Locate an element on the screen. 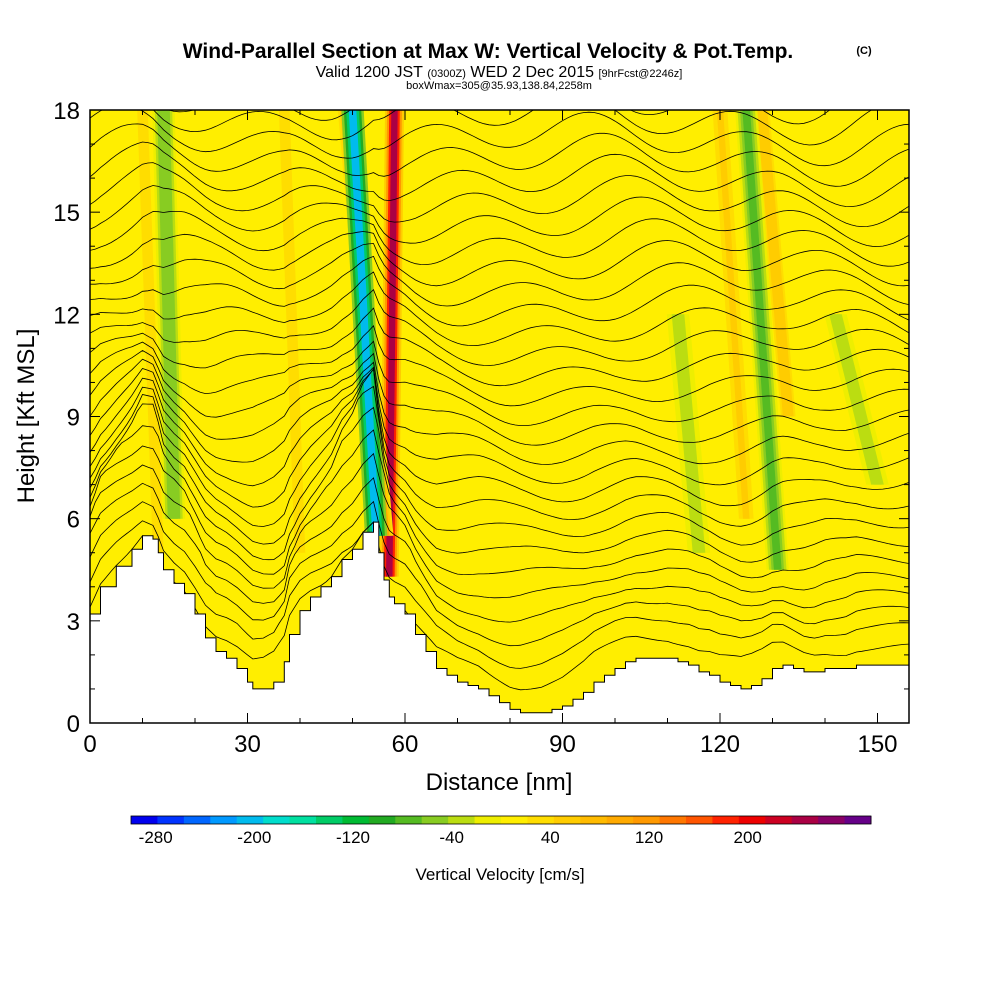  y-tick-label: 12 is located at coordinates (66, 315).